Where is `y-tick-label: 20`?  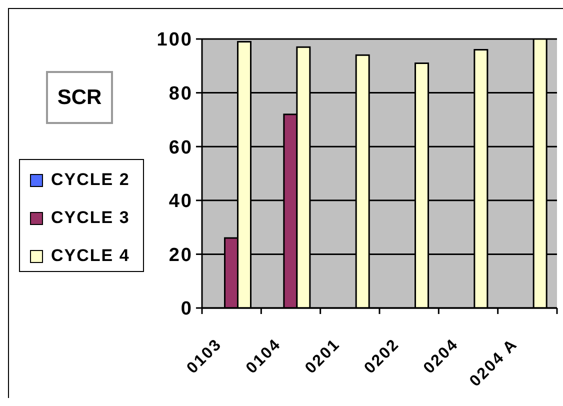
y-tick-label: 20 is located at coordinates (180, 255).